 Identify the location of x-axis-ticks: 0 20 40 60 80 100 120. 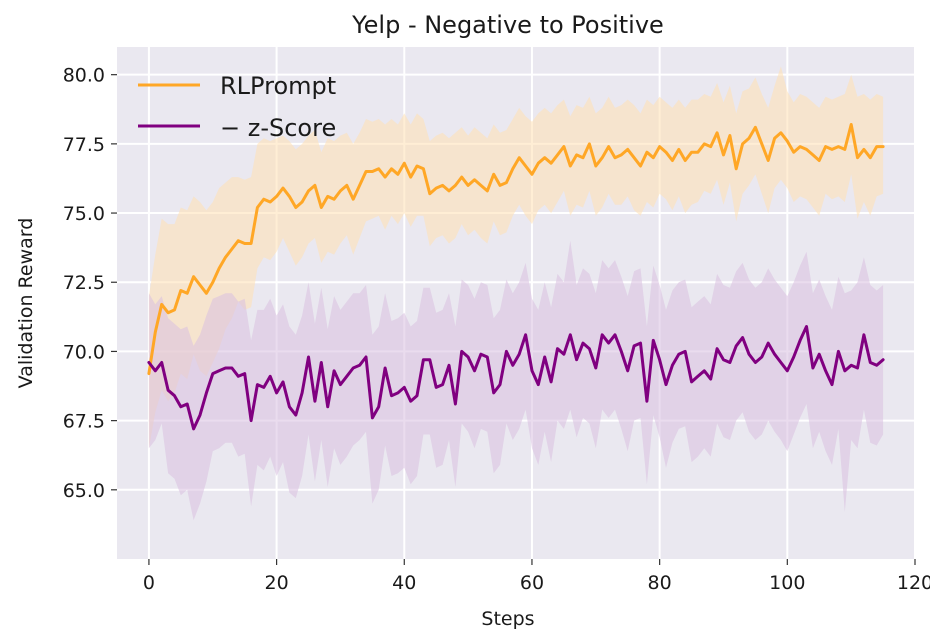
(536, 576).